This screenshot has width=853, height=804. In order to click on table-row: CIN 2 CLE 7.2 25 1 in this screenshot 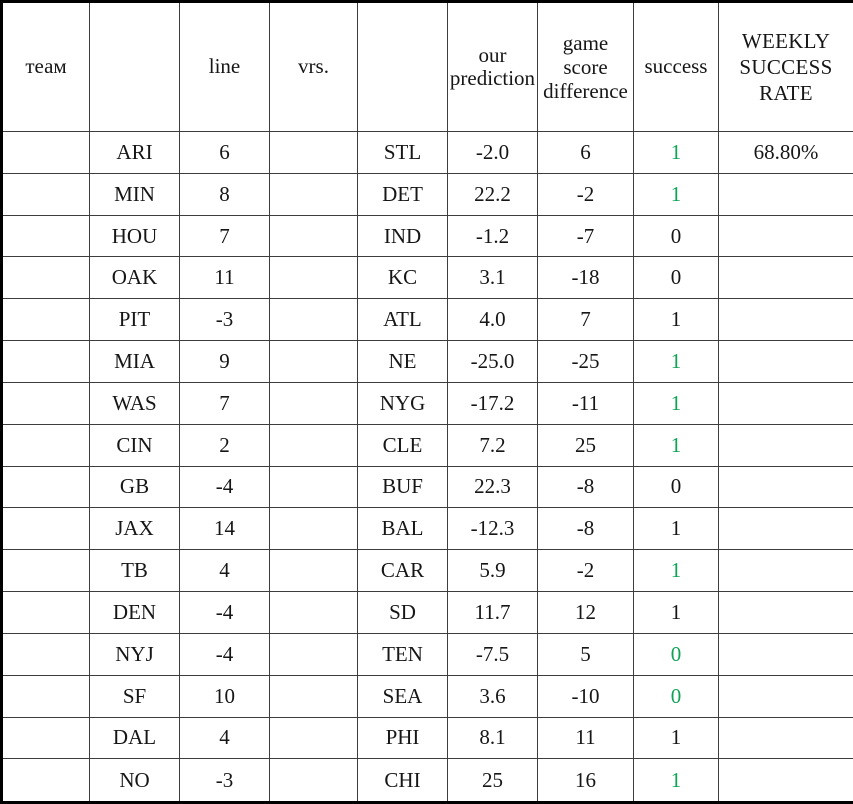, I will do `click(427, 445)`.